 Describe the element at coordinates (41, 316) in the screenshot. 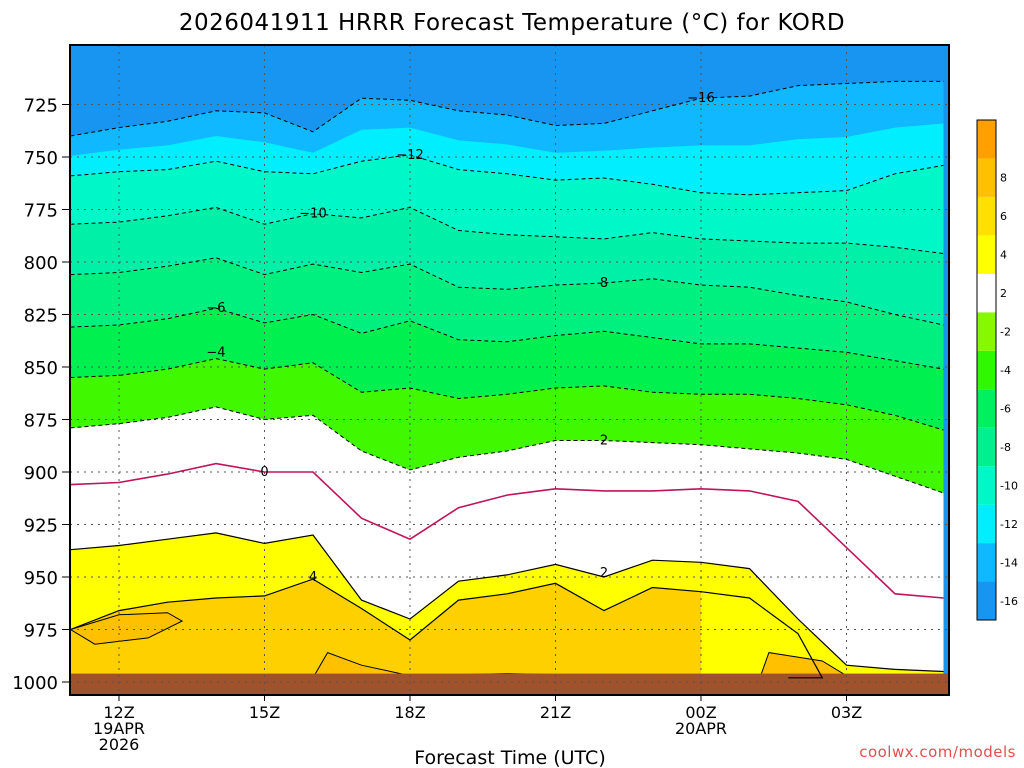

I see `y-tick-label-825: 825` at that location.